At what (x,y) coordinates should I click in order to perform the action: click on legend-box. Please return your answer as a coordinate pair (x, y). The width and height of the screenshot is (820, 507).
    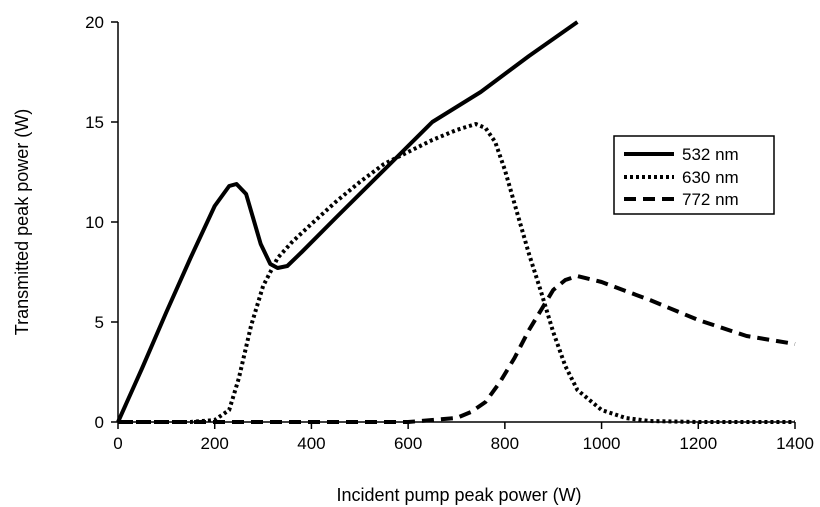
    Looking at the image, I should click on (694, 175).